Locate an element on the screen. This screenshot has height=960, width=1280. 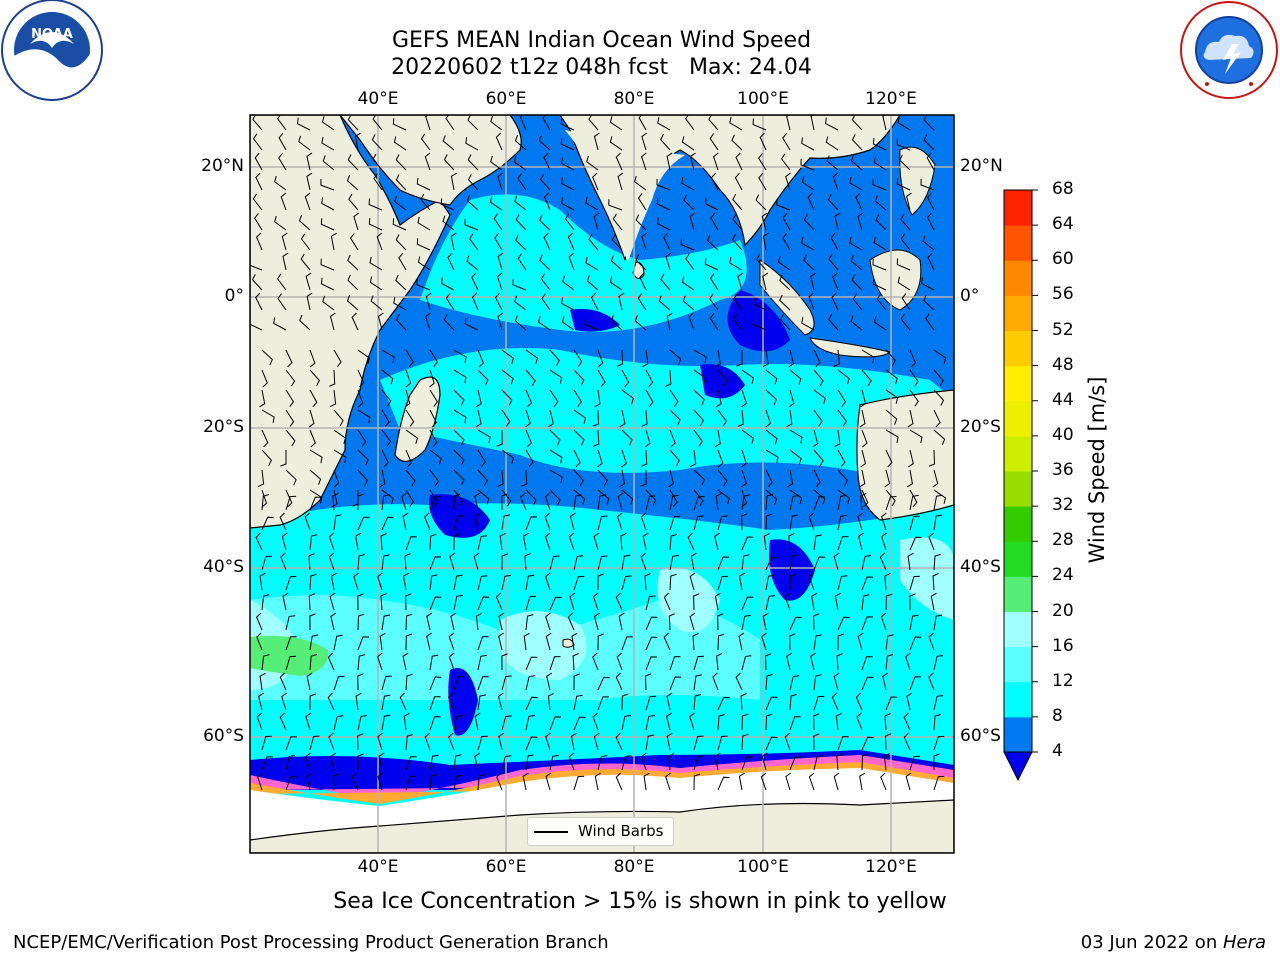
land-india is located at coordinates (625, 196).